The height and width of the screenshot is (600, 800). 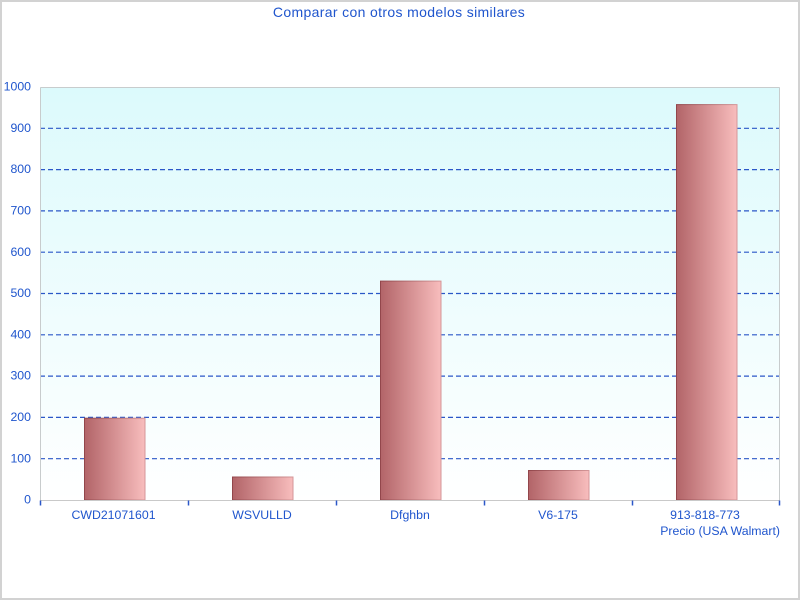 What do you see at coordinates (20, 211) in the screenshot?
I see `svg-text: 700` at bounding box center [20, 211].